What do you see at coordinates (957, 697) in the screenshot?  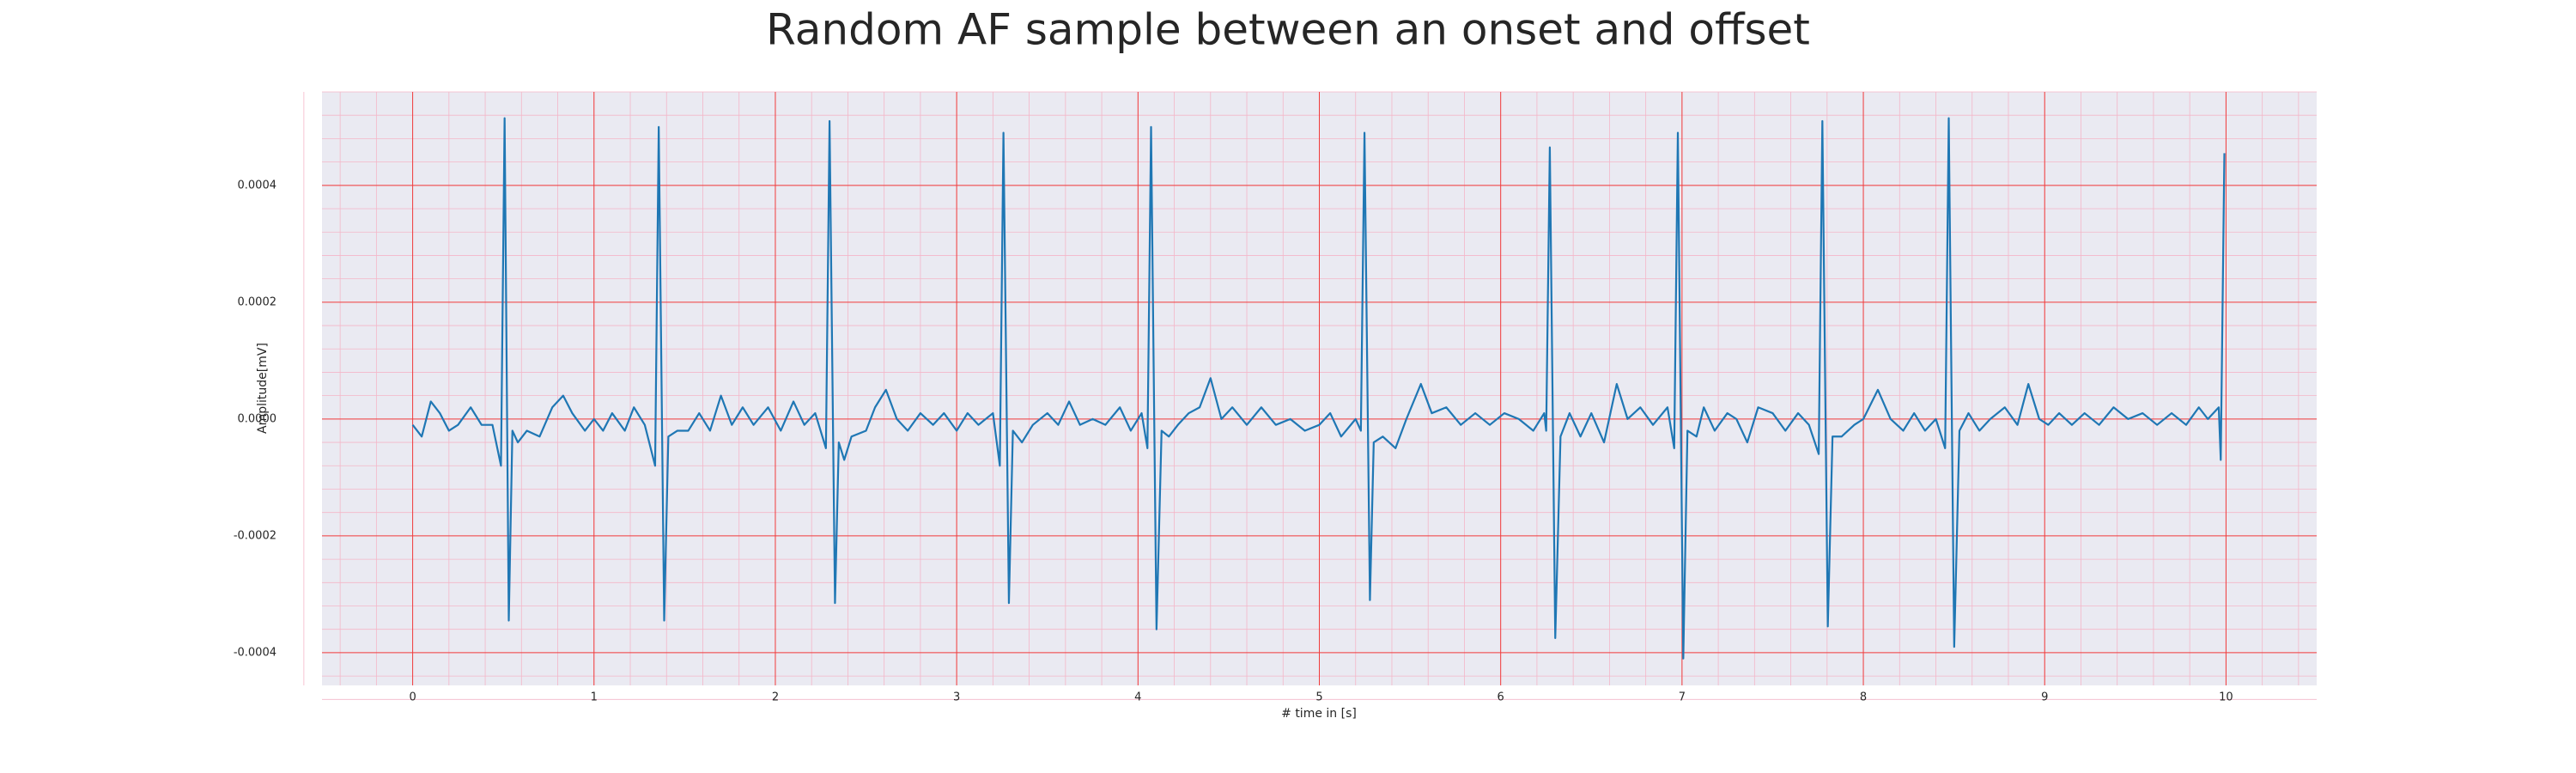 I see `x-tick-label: 3` at bounding box center [957, 697].